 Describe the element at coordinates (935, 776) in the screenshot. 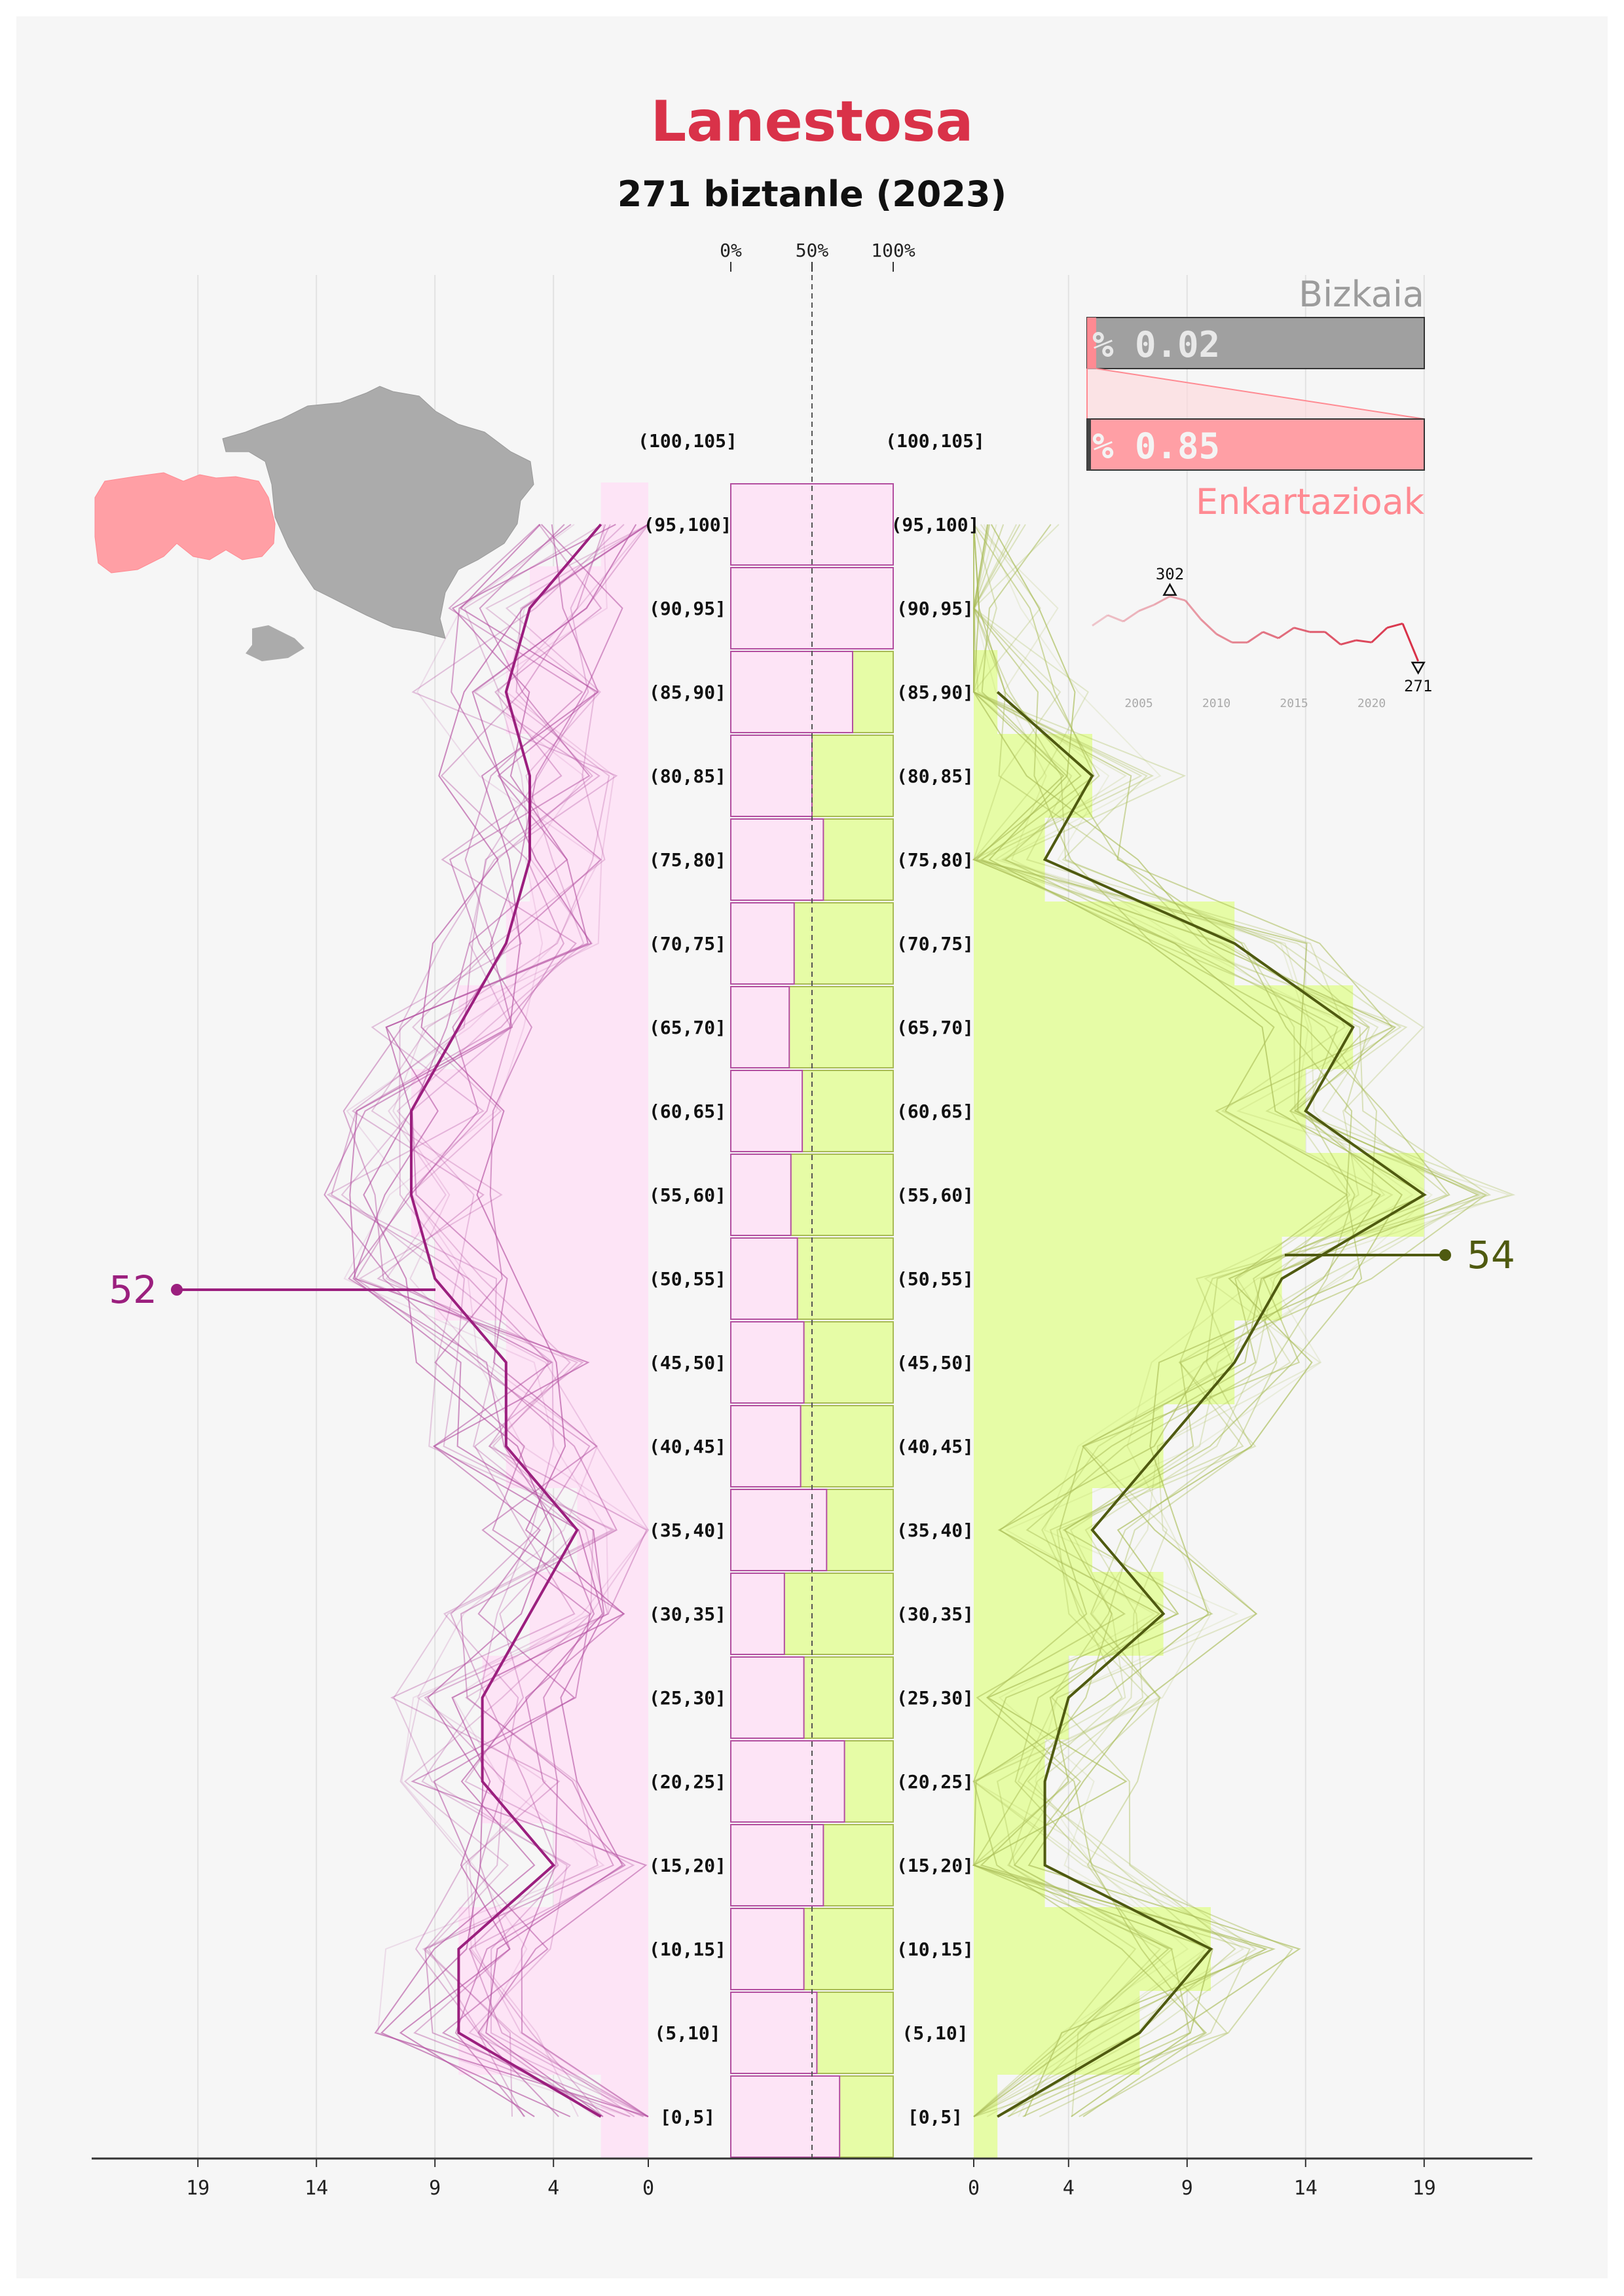

I see `age-label: (80,85]` at that location.